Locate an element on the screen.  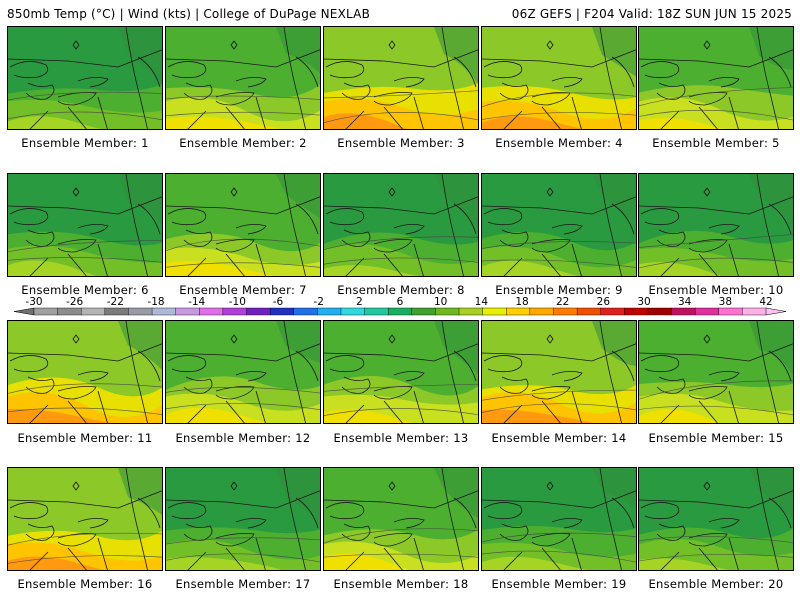
colorbar-tick-label: -10 is located at coordinates (237, 302).